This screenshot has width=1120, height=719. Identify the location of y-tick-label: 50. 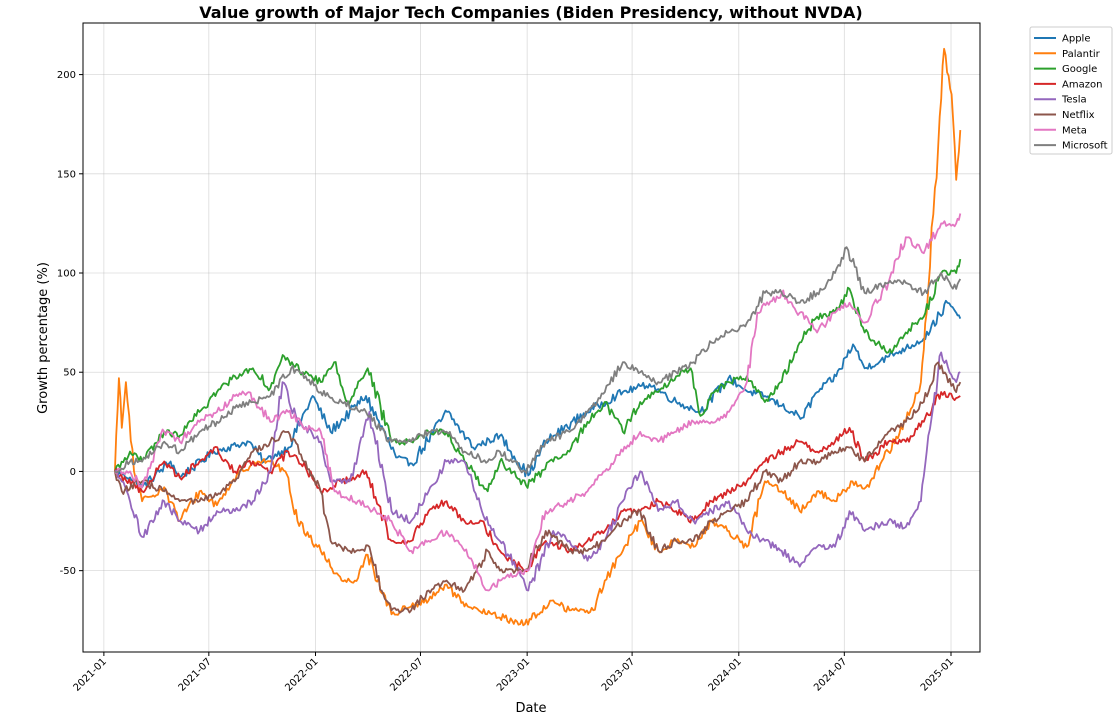
(69, 373).